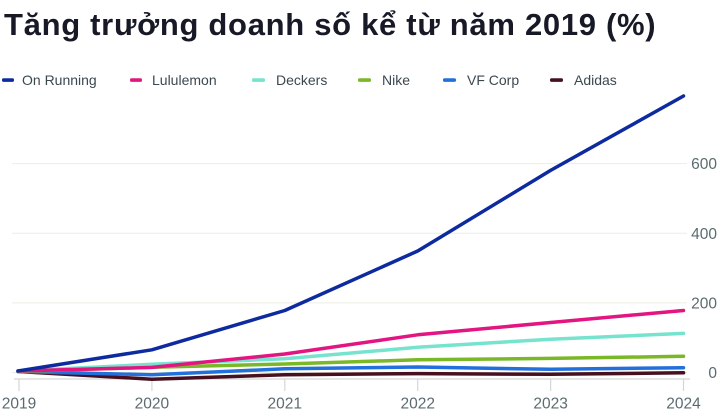 The height and width of the screenshot is (419, 720). Describe the element at coordinates (59, 80) in the screenshot. I see `svg-text: On Running` at that location.